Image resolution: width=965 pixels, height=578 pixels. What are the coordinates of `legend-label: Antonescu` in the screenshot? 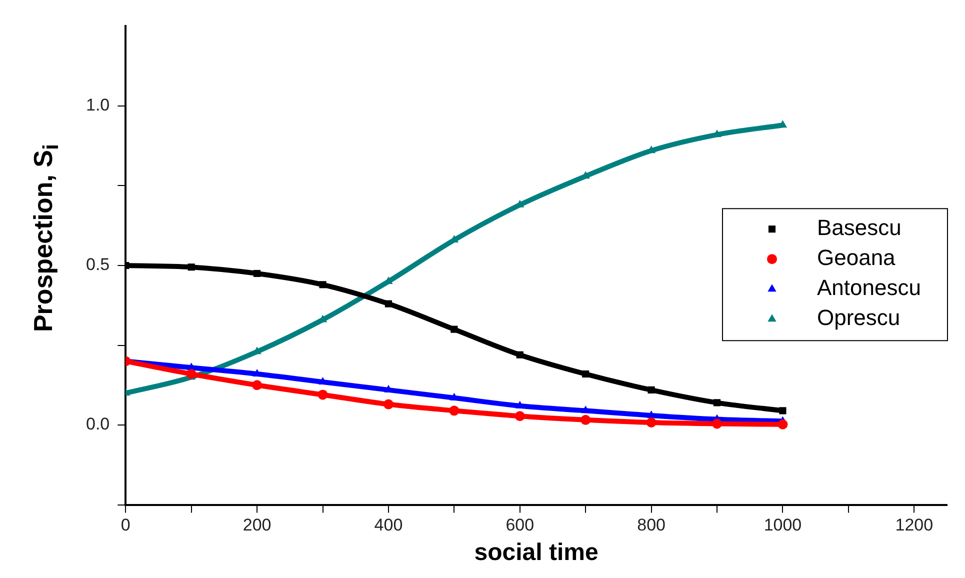 It's located at (869, 287).